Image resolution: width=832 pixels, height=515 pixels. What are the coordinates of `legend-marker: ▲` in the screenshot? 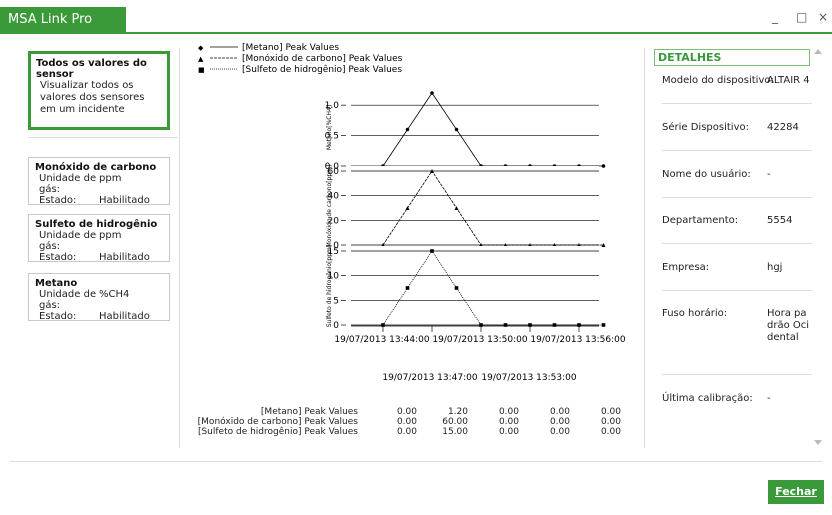 It's located at (201, 59).